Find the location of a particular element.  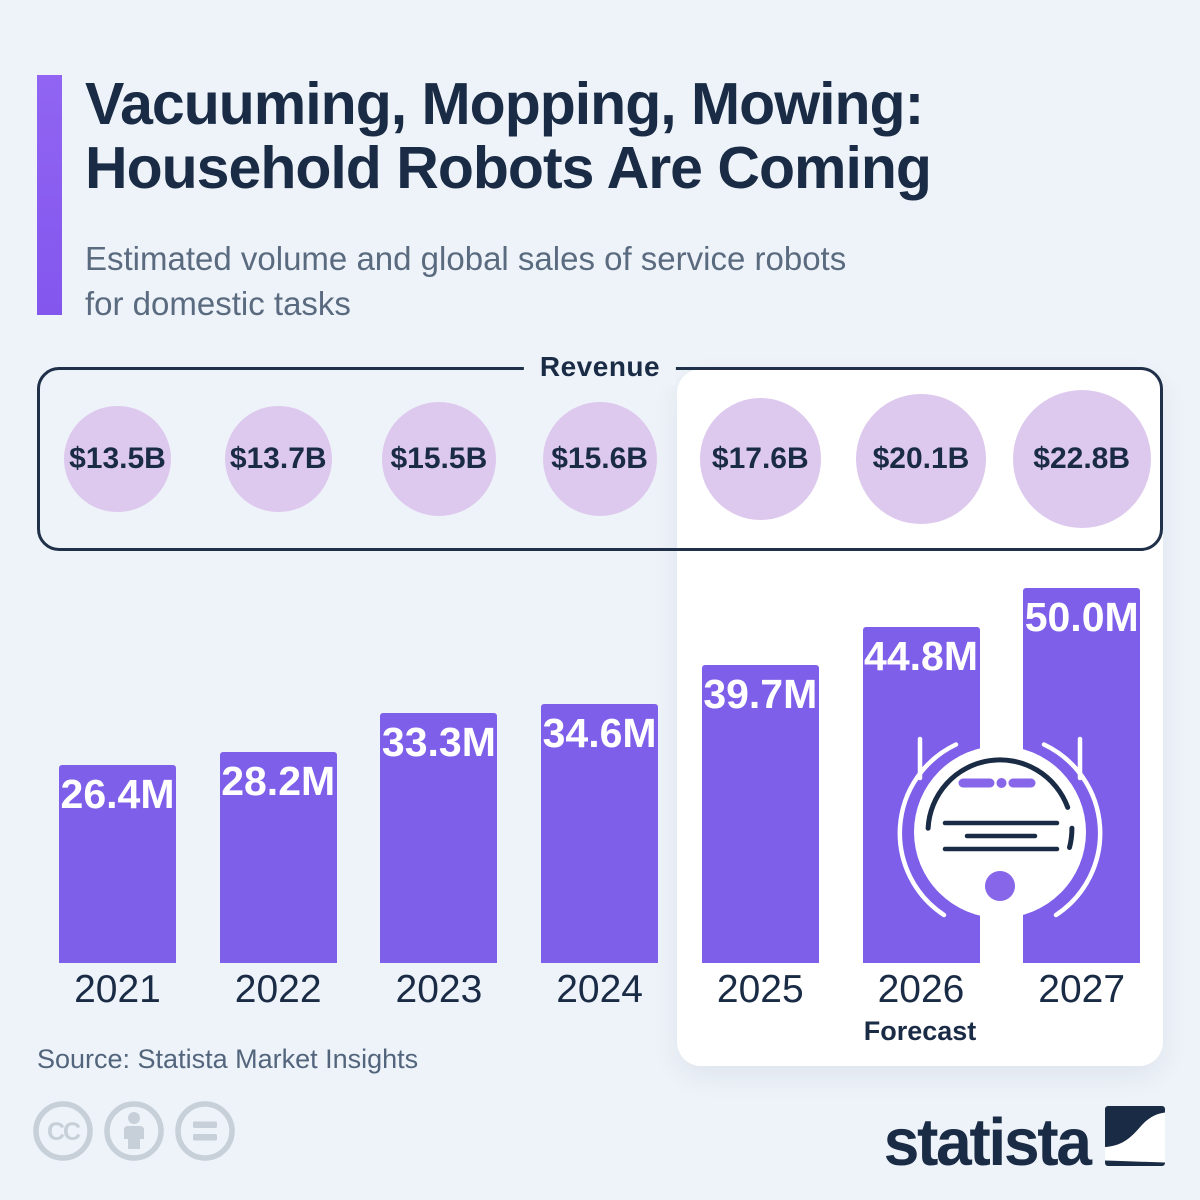

revenue-bubble-2022: $13.7B is located at coordinates (278, 459).